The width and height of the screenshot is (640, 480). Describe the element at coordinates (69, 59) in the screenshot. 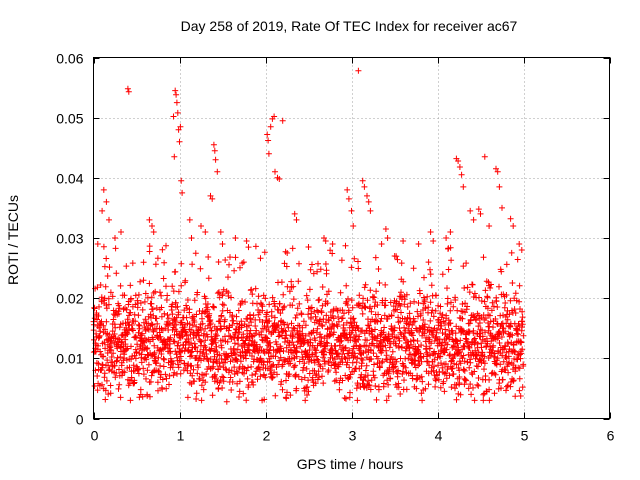

I see `y-tick-label: 0.06` at that location.